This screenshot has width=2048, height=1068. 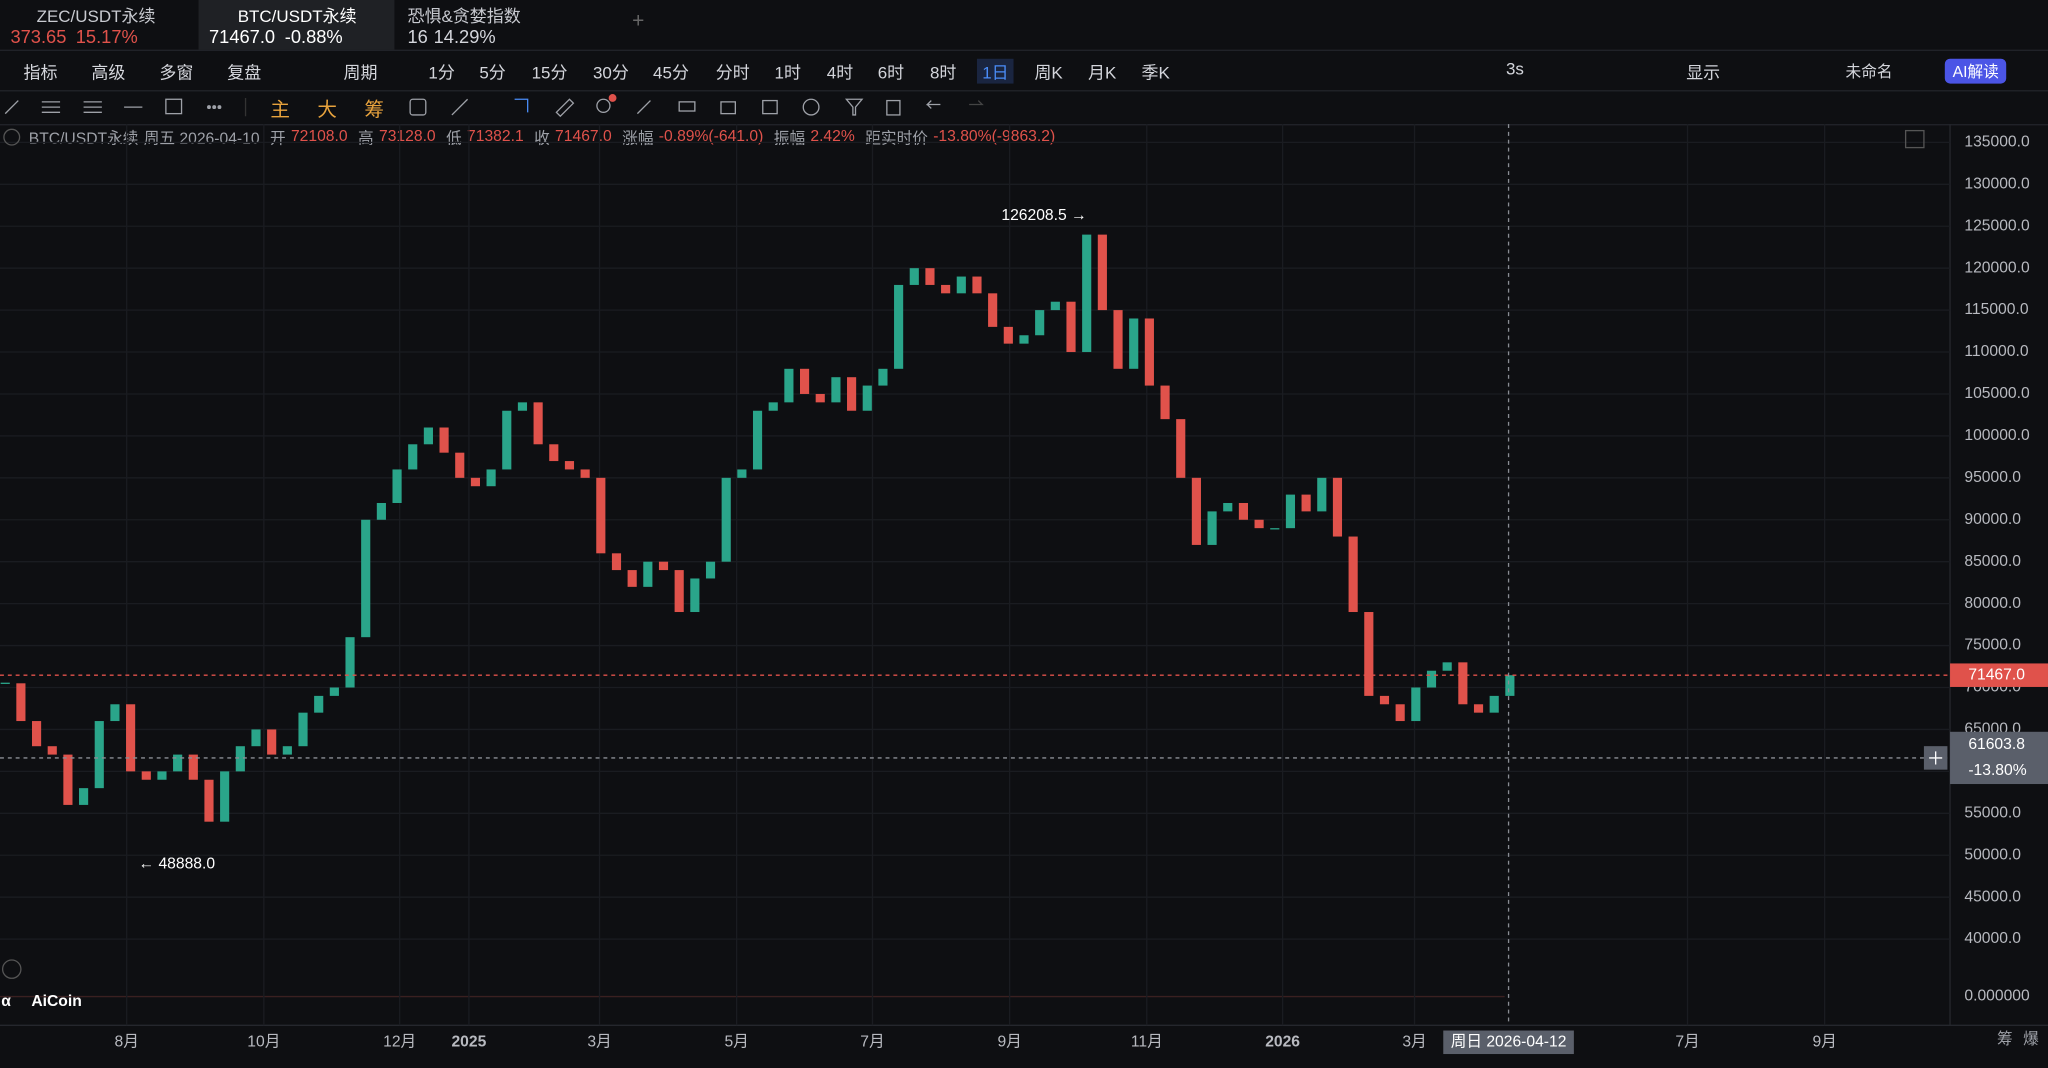 What do you see at coordinates (83, 138) in the screenshot?
I see `info-symbol: BTC/USDT永续` at bounding box center [83, 138].